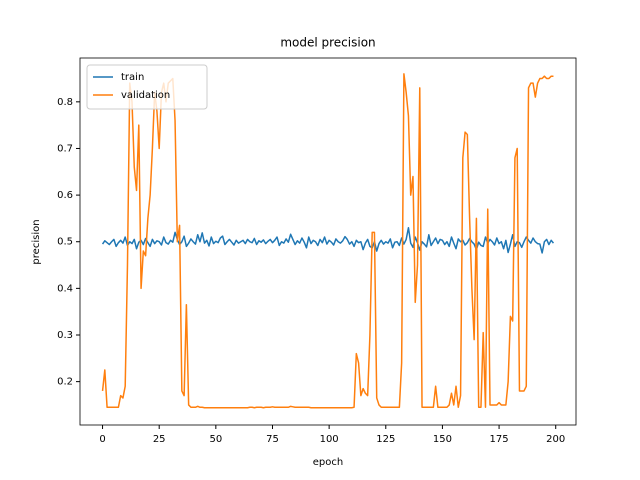 The image size is (640, 480). Describe the element at coordinates (329, 439) in the screenshot. I see `x-tick-label: 100` at that location.